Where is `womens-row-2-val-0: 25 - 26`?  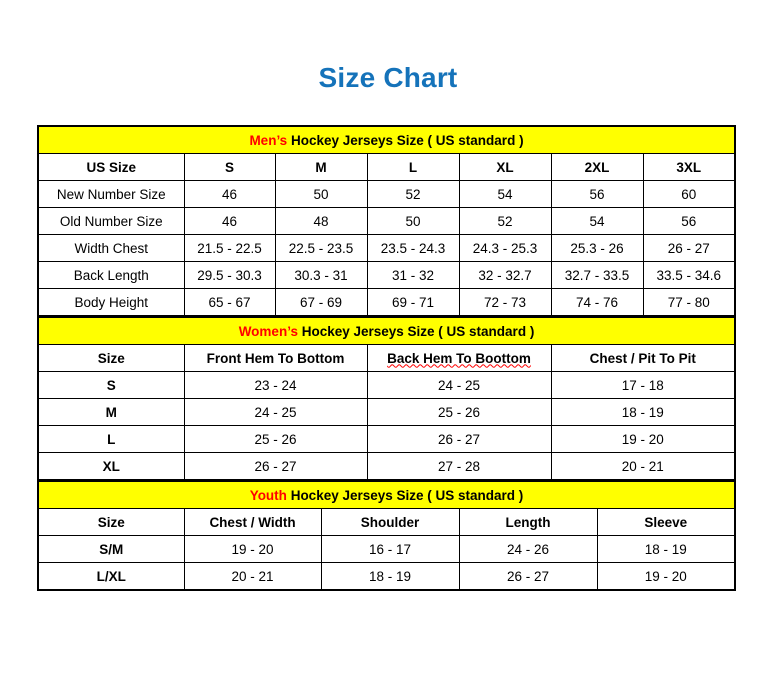
womens-row-2-val-0: 25 - 26 is located at coordinates (275, 439).